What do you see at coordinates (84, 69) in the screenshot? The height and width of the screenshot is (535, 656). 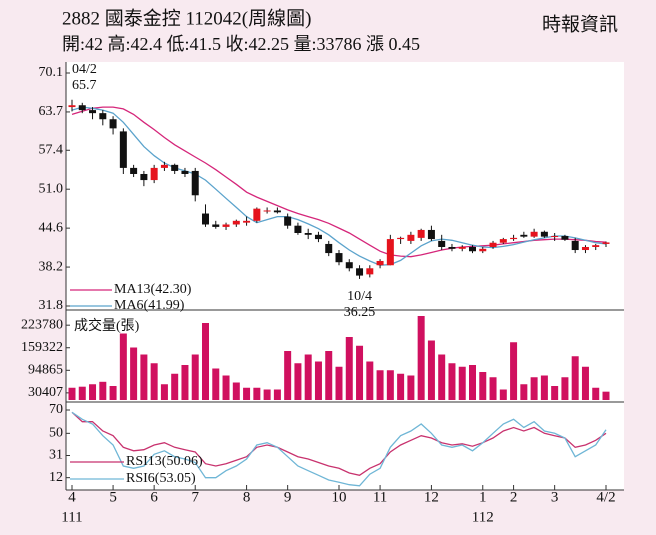 I see `annotation-date: 04/2` at bounding box center [84, 69].